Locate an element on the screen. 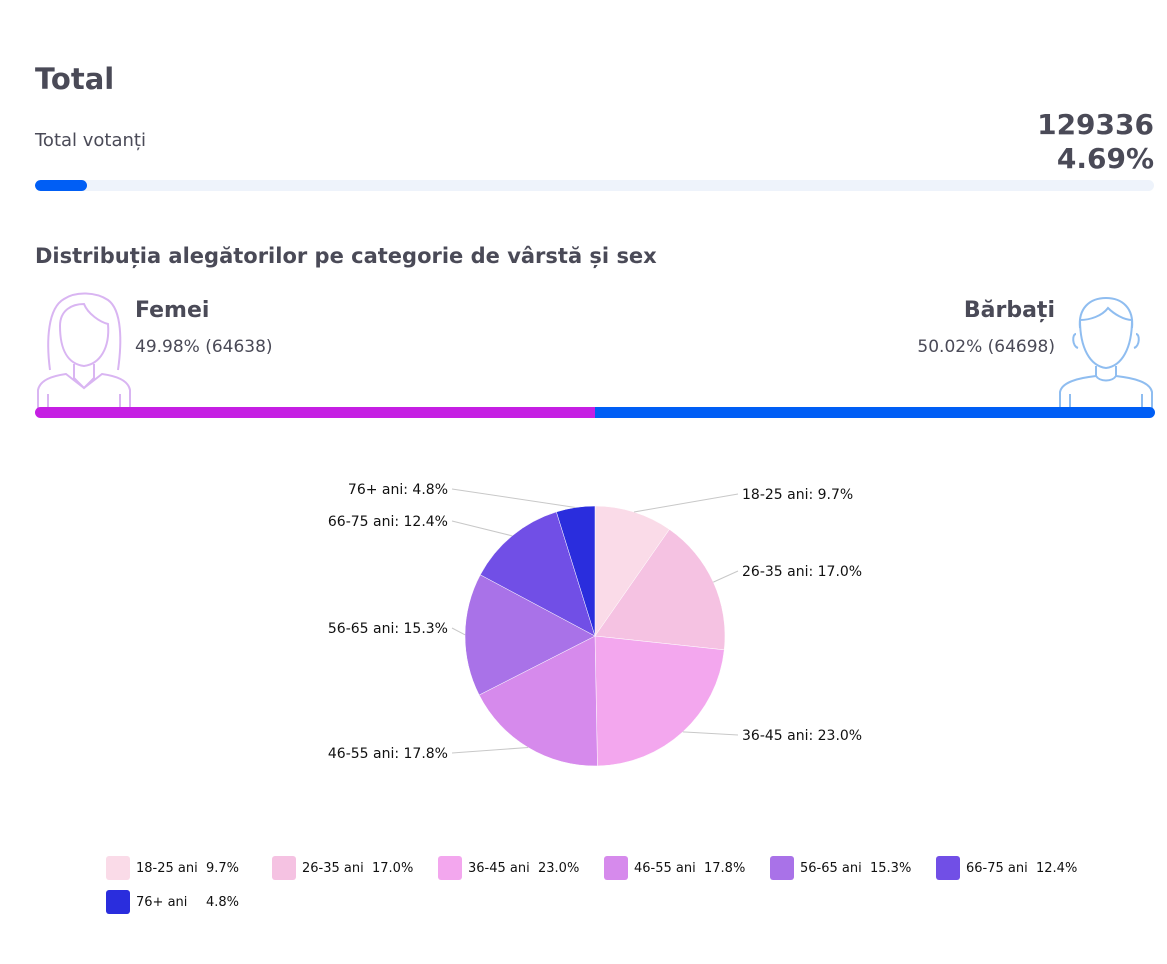 Image resolution: width=1167 pixels, height=964 pixels. female-label: Femei is located at coordinates (172, 310).